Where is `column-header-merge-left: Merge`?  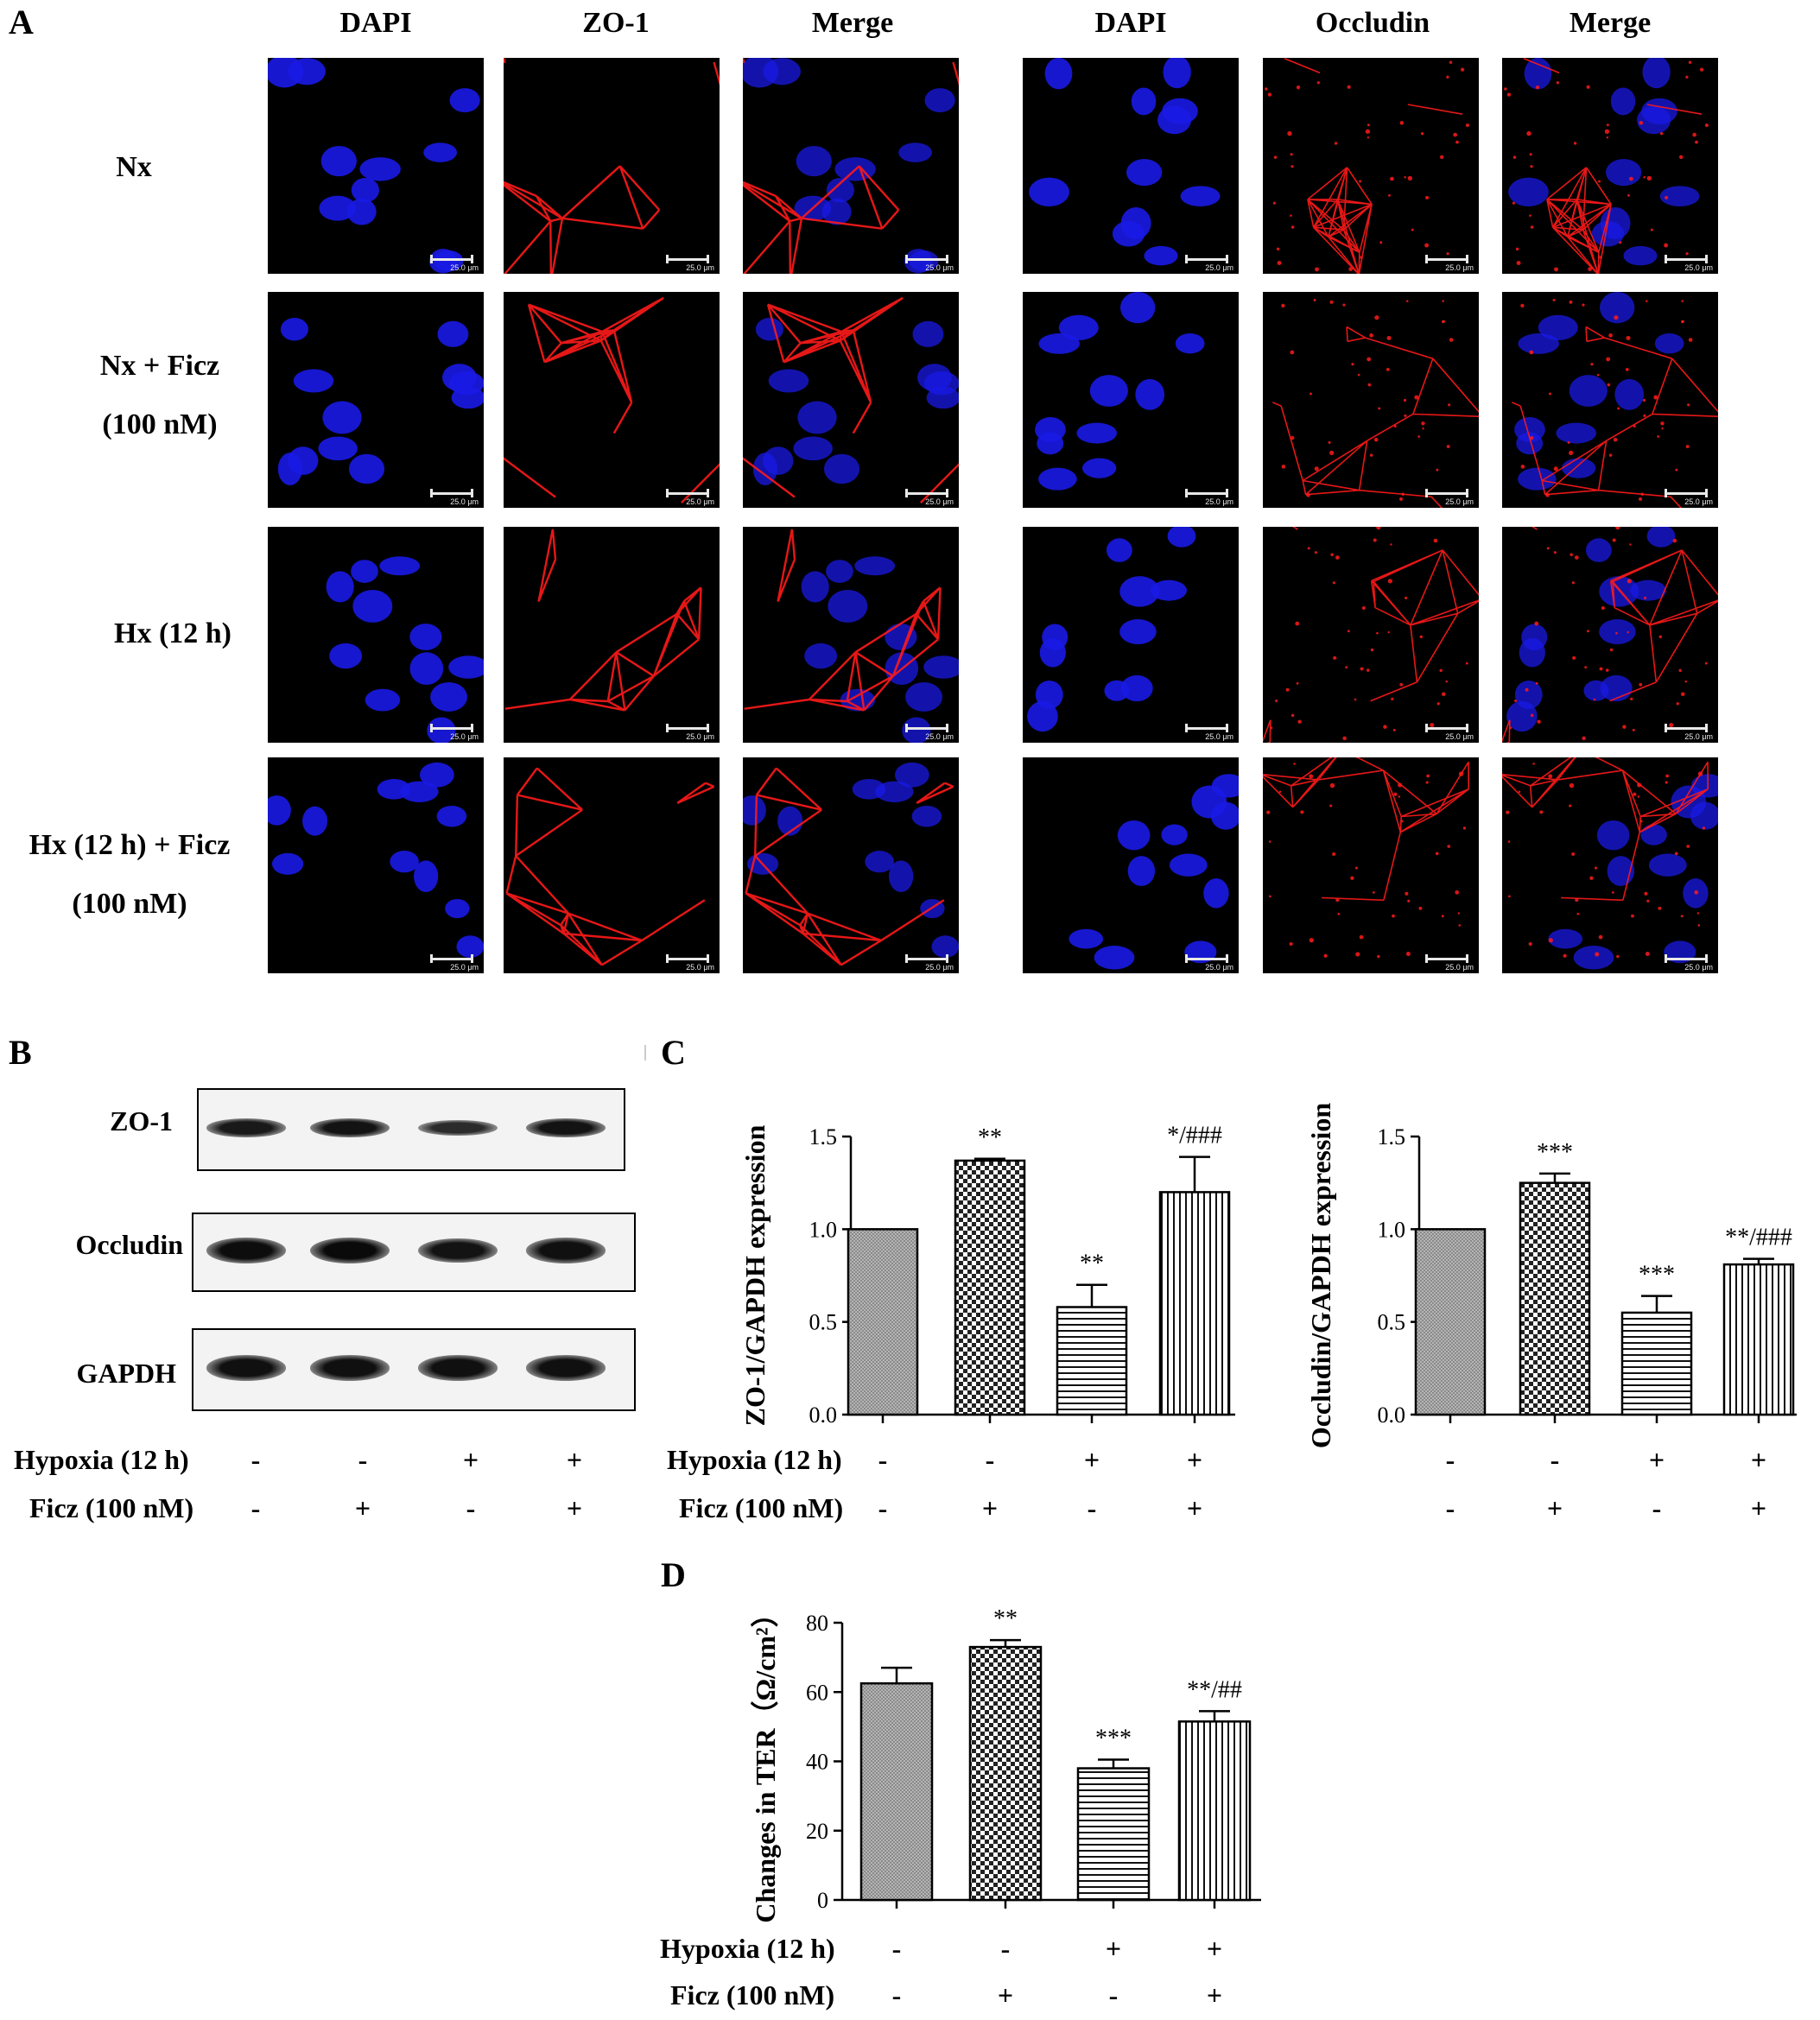
column-header-merge-left: Merge is located at coordinates (852, 23).